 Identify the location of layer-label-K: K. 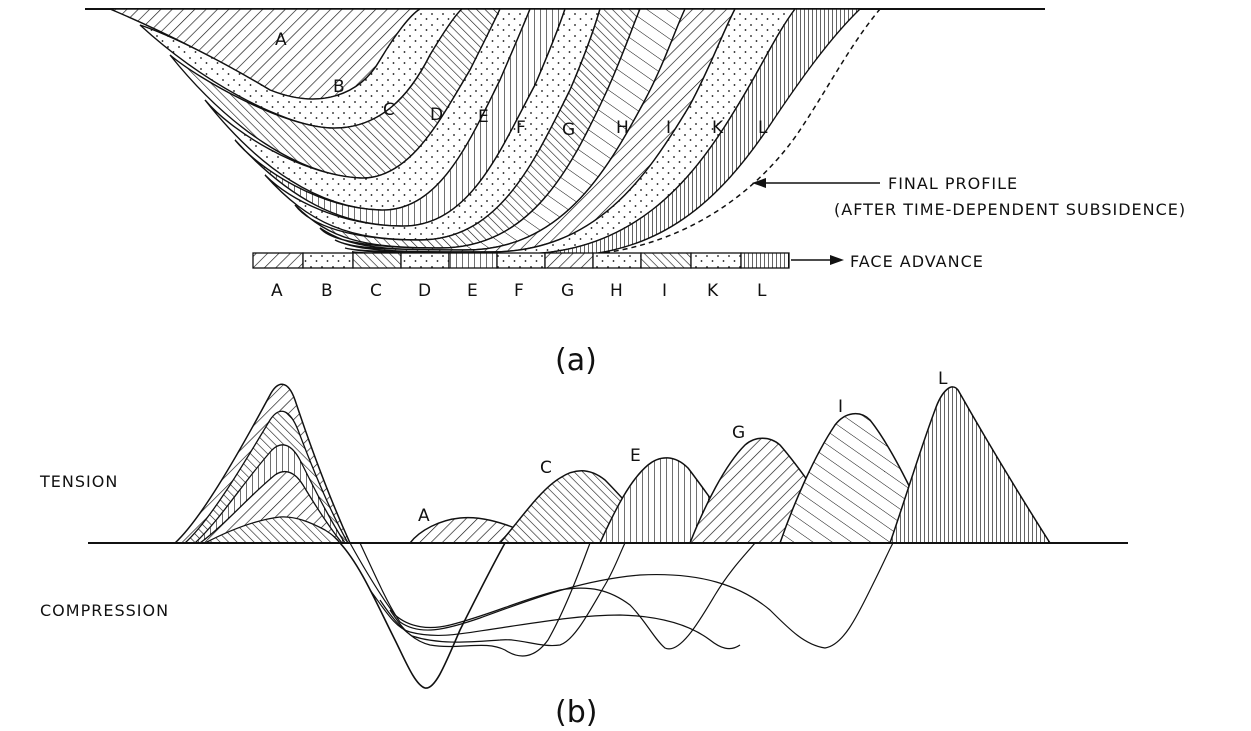
(718, 128).